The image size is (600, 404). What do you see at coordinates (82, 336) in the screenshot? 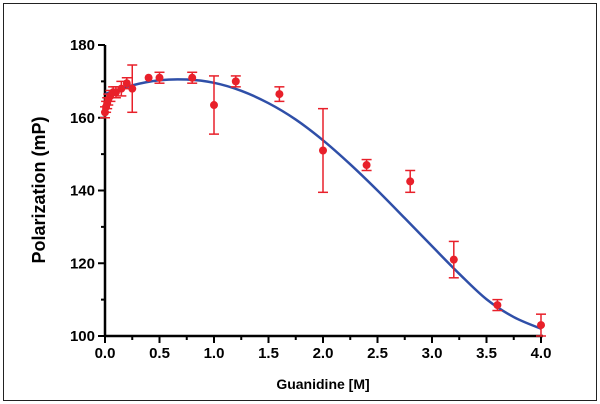
I see `y-tick-label: 100` at bounding box center [82, 336].